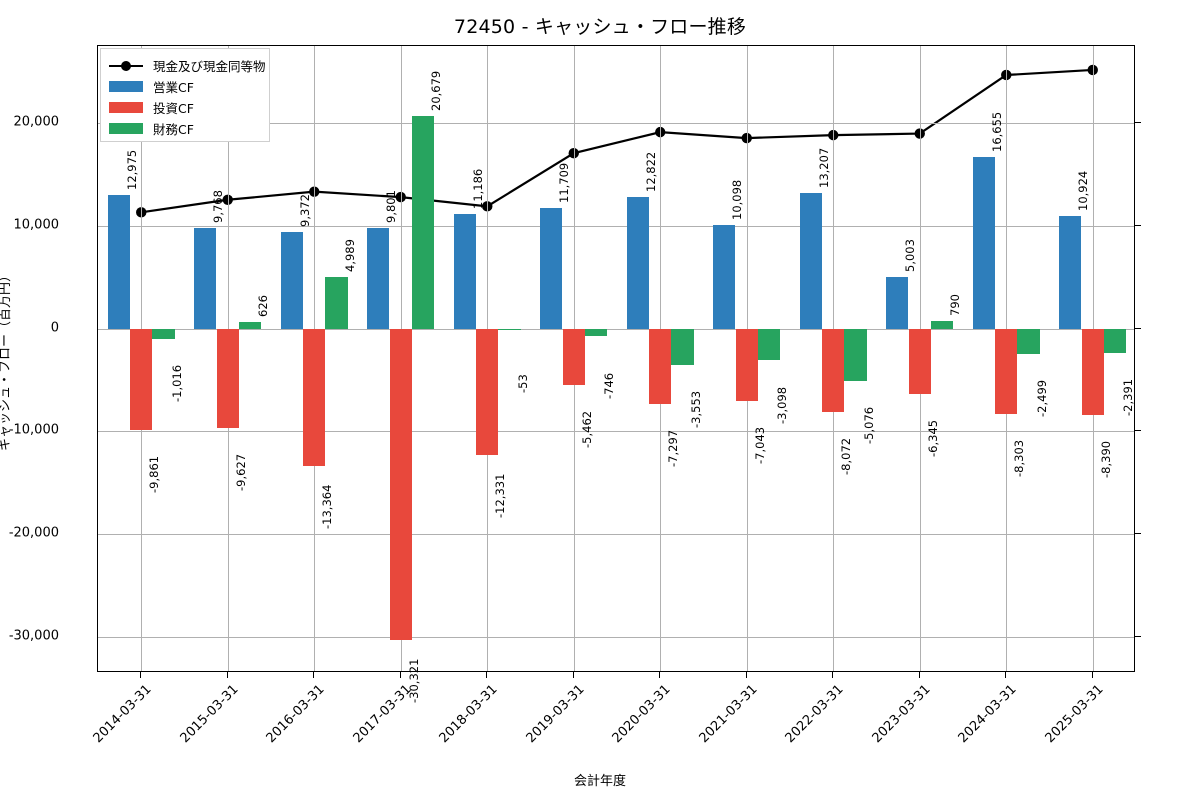  I want to click on legend-item-1: 現金及び現金同等物, so click(187, 65).